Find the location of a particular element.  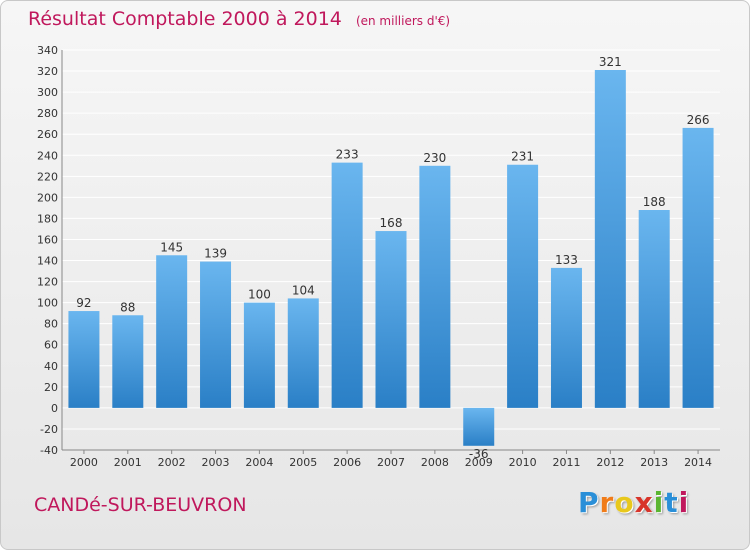

data-label: 133 is located at coordinates (566, 260).